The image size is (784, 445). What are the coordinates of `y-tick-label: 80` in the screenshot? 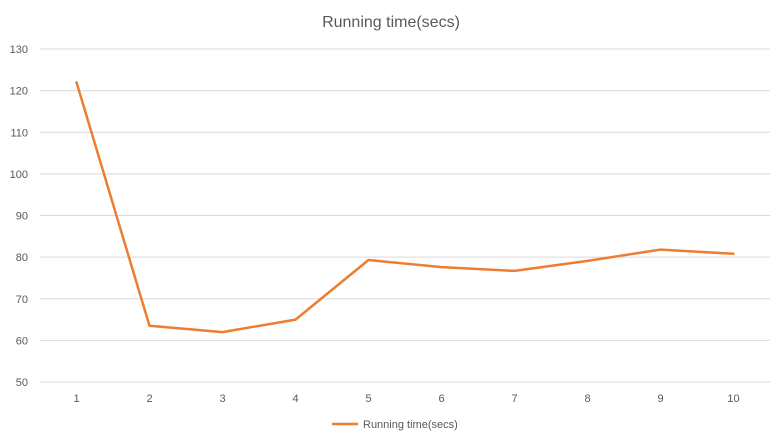 It's located at (22, 258).